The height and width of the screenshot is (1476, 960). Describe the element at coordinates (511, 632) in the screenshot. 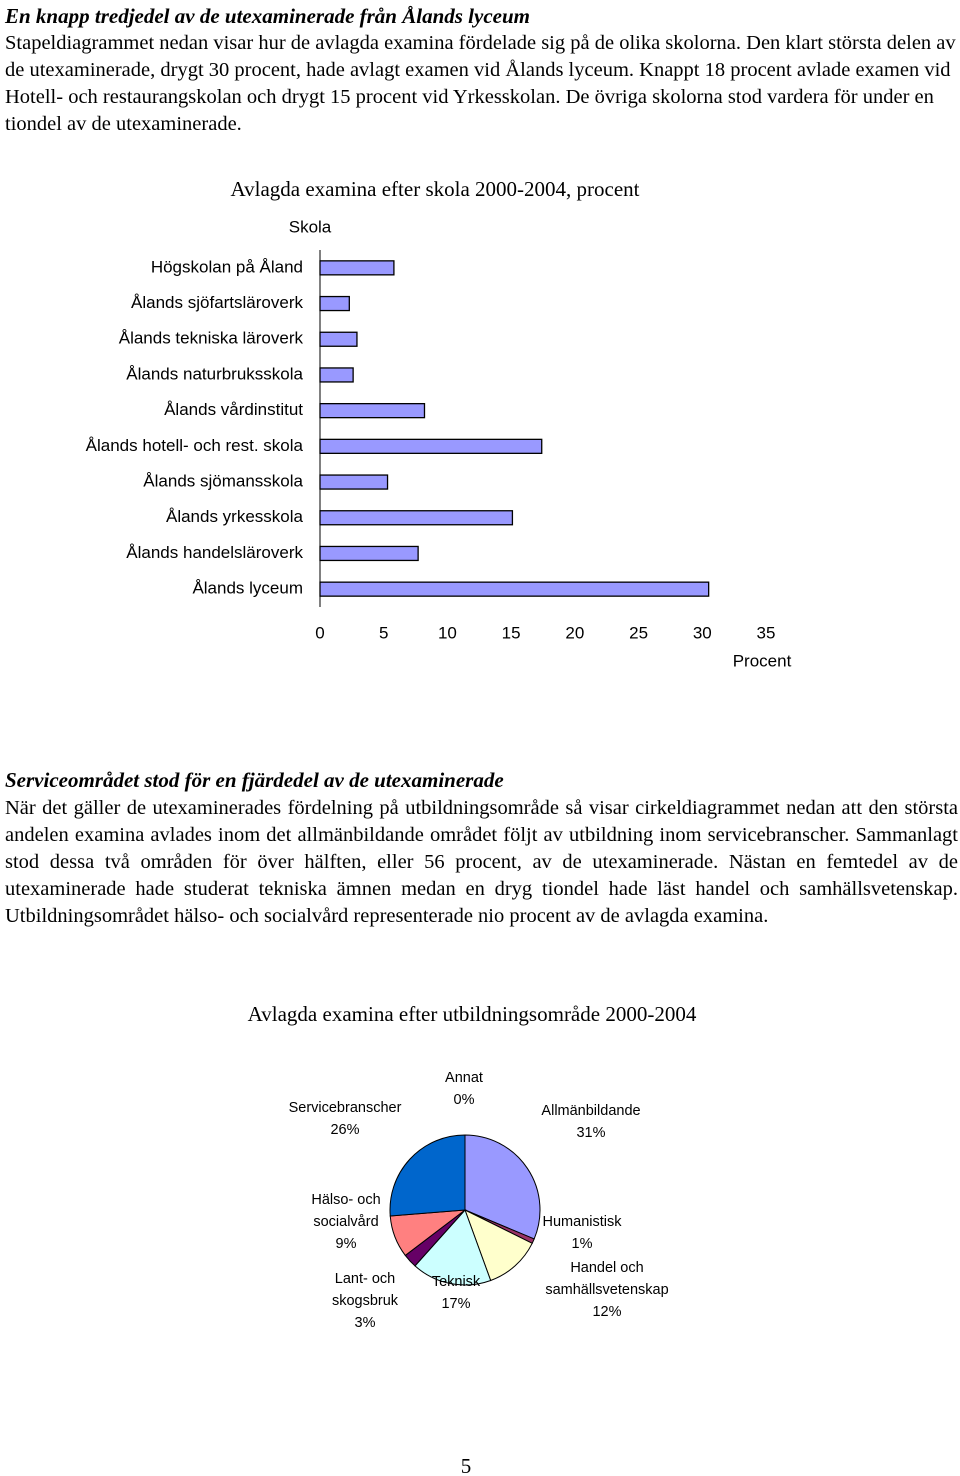

I see `x-tick-label: 15` at that location.